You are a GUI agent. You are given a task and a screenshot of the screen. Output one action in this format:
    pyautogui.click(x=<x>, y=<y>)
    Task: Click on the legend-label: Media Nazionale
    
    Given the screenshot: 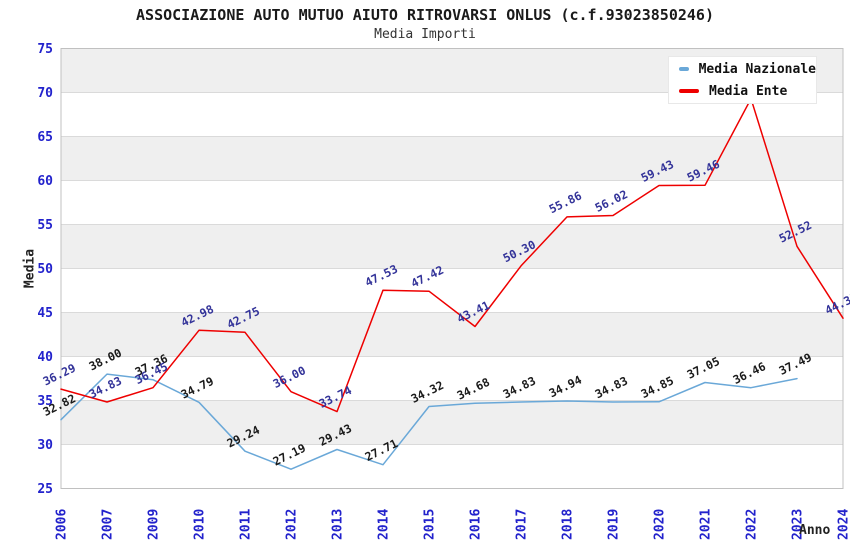 What is the action you would take?
    pyautogui.click(x=757, y=69)
    